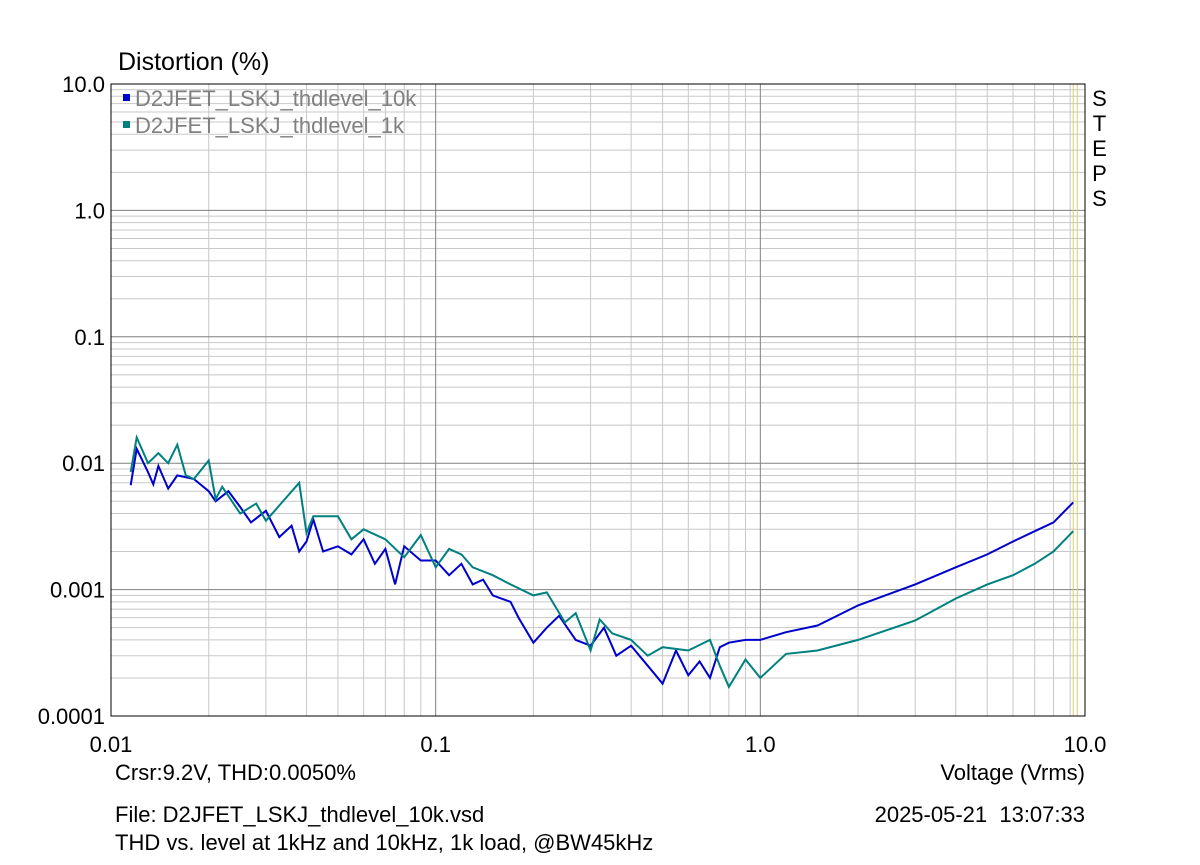 The image size is (1200, 865). Describe the element at coordinates (77, 590) in the screenshot. I see `y-tick-label: 0.001` at that location.